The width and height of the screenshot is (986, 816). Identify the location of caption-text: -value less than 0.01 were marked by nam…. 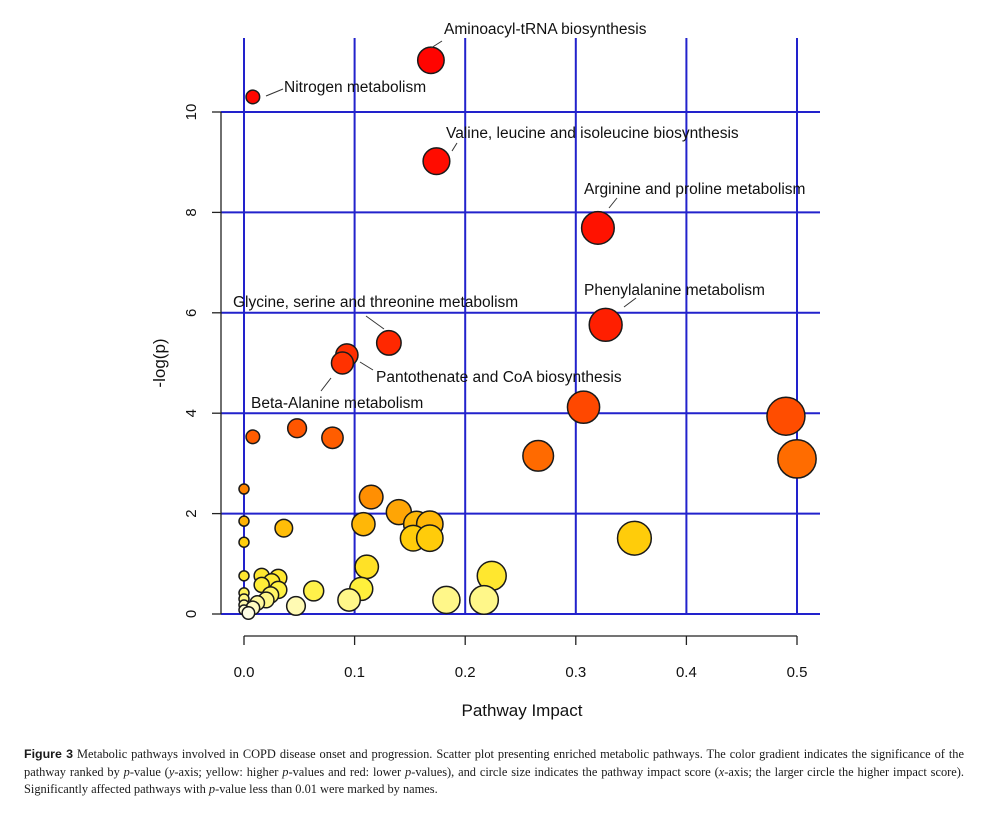
(326, 789).